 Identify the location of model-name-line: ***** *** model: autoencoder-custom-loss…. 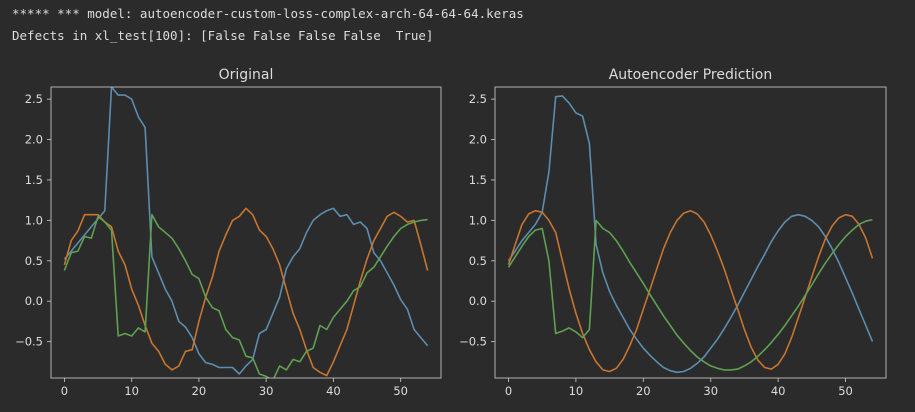
(268, 13).